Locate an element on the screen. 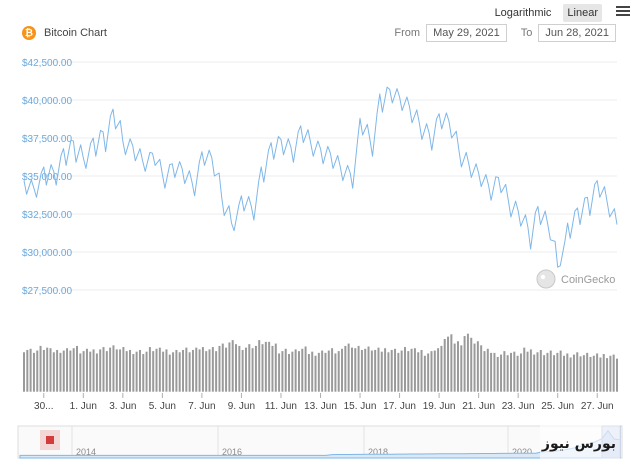  coingecko-logo: CoinGecko is located at coordinates (575, 279).